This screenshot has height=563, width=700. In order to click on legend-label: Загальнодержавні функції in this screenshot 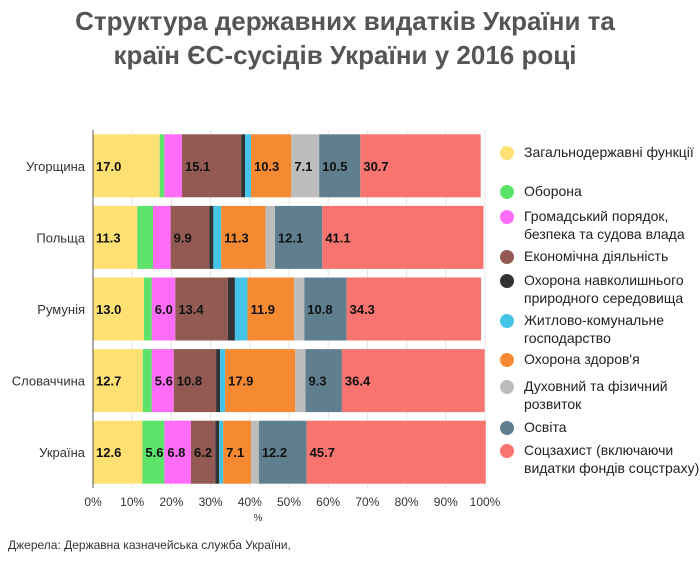, I will do `click(609, 152)`.